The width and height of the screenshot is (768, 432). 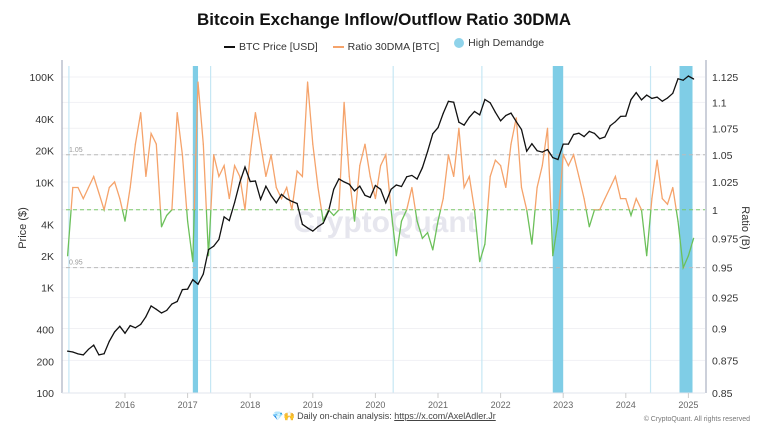 I want to click on x-tick-label: 2023, so click(x=563, y=405).